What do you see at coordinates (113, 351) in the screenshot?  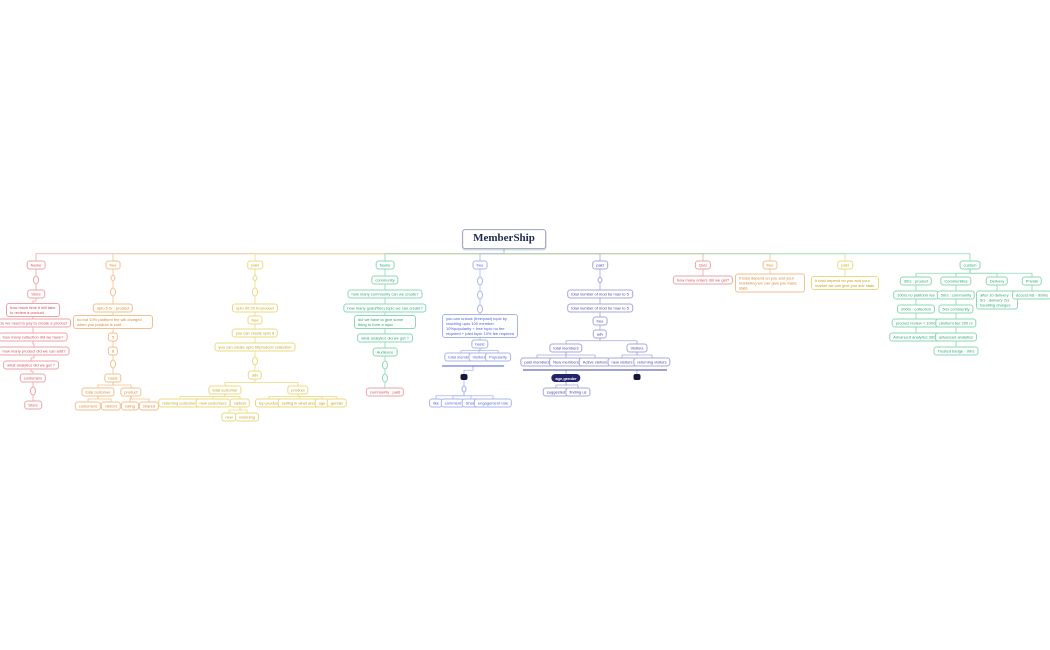 I see `topic-8: 8` at bounding box center [113, 351].